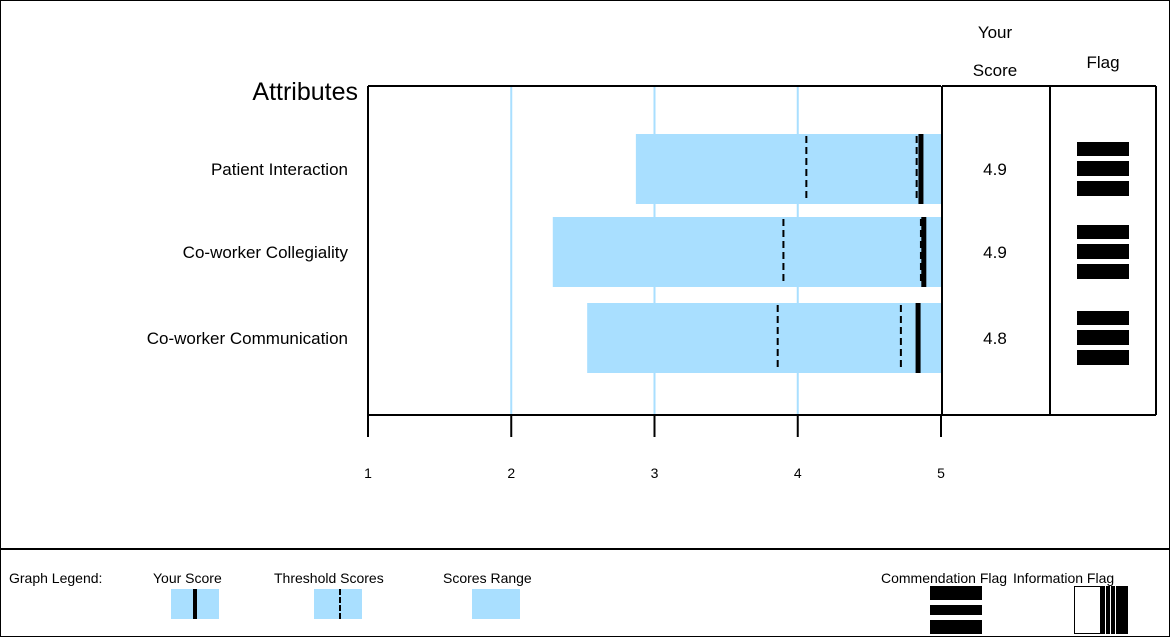 The image size is (1170, 637). Describe the element at coordinates (1102, 62) in the screenshot. I see `flag-header: Flag` at that location.